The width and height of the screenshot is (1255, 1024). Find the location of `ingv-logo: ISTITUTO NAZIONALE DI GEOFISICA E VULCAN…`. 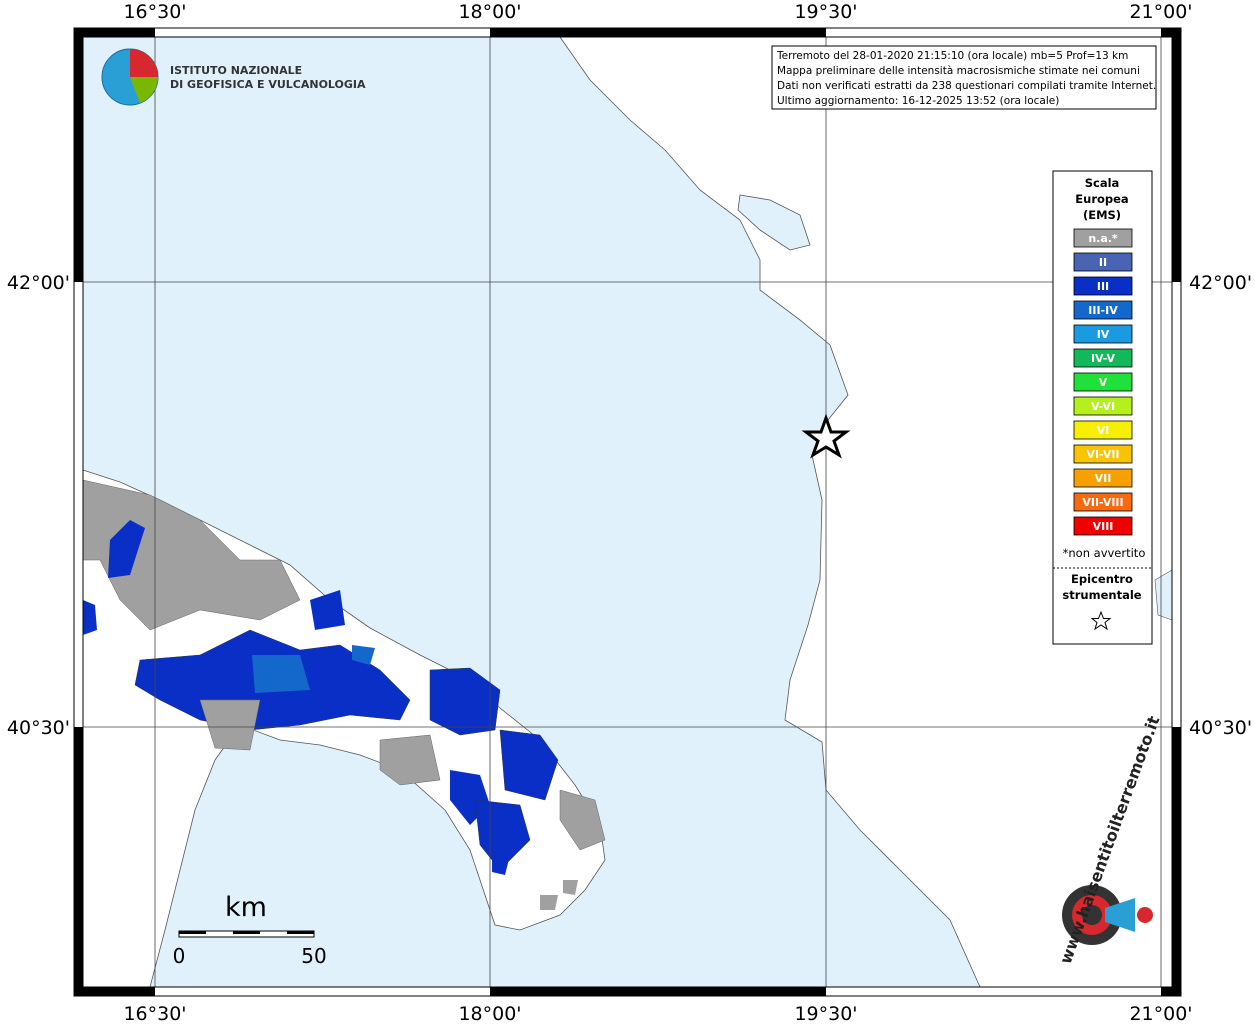

ingv-logo: ISTITUTO NAZIONALE DI GEOFISICA E VULCAN… is located at coordinates (233, 77).